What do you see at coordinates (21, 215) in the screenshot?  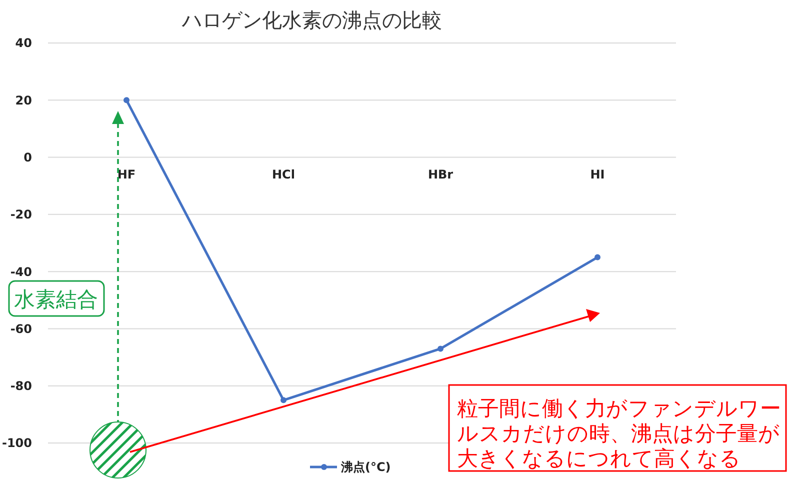 I see `y-tick-label: -20` at bounding box center [21, 215].